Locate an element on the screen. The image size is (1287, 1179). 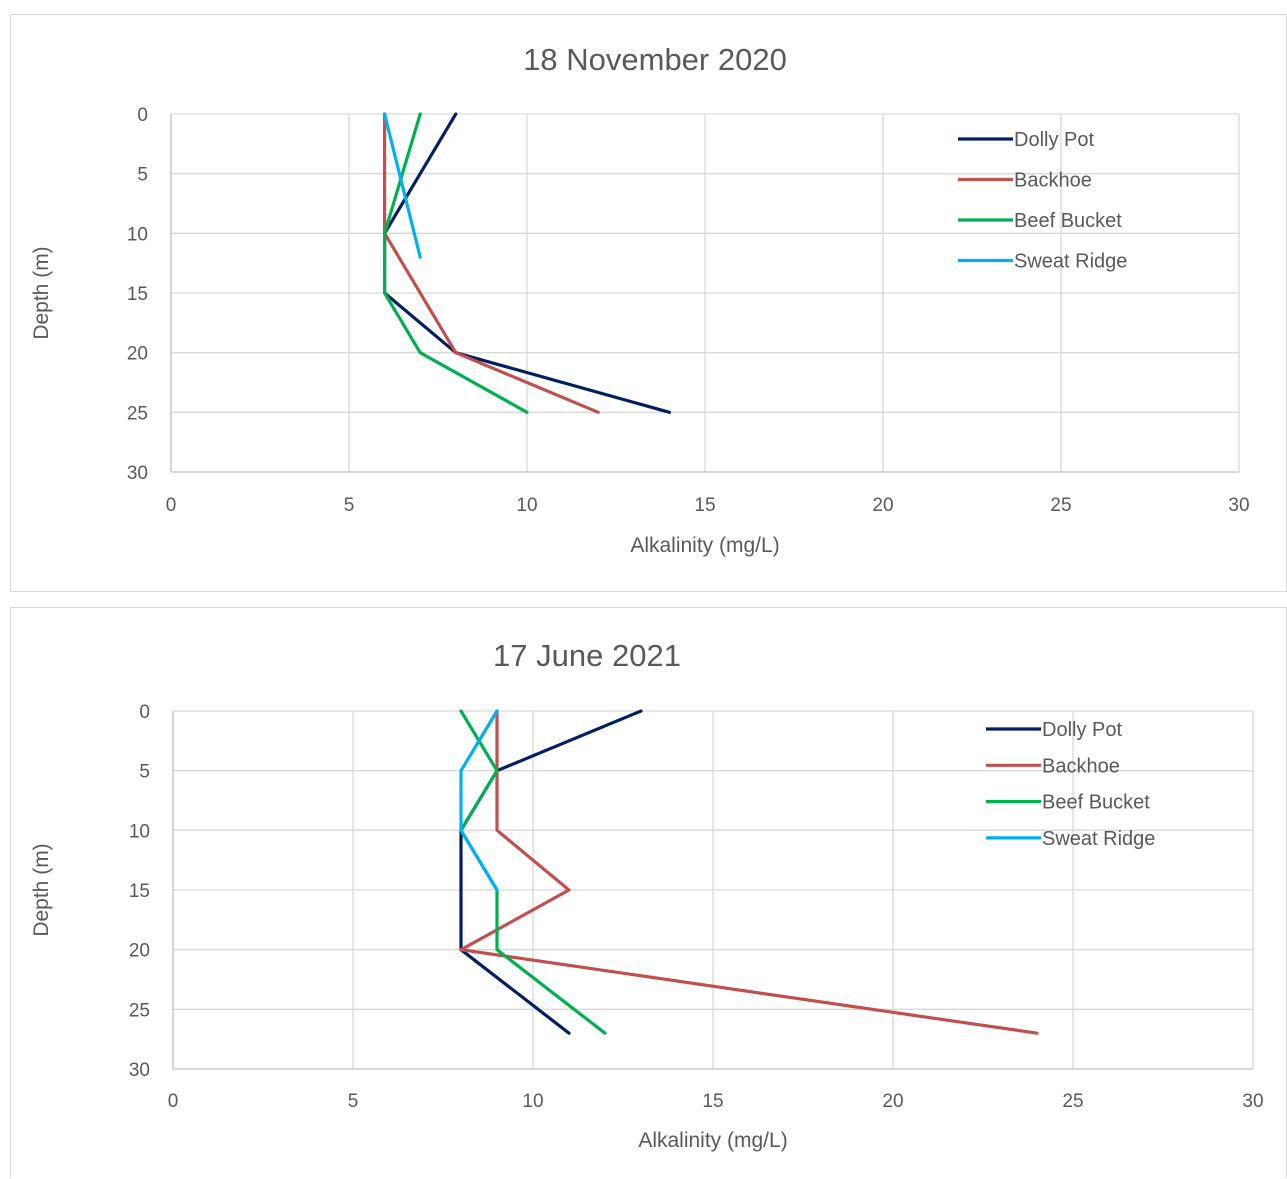
chart-2-y-tick-label: 20 is located at coordinates (139, 951).